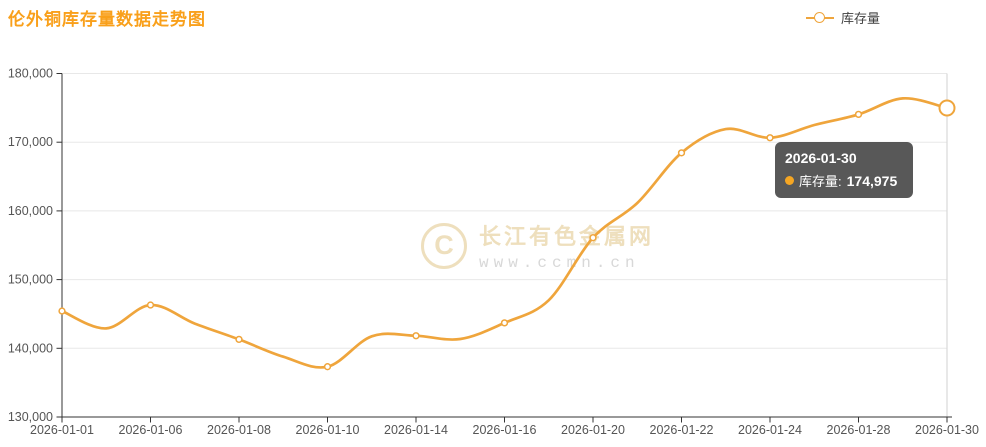 This screenshot has width=986, height=447. I want to click on legend-item-inventory: 库存量, so click(843, 17).